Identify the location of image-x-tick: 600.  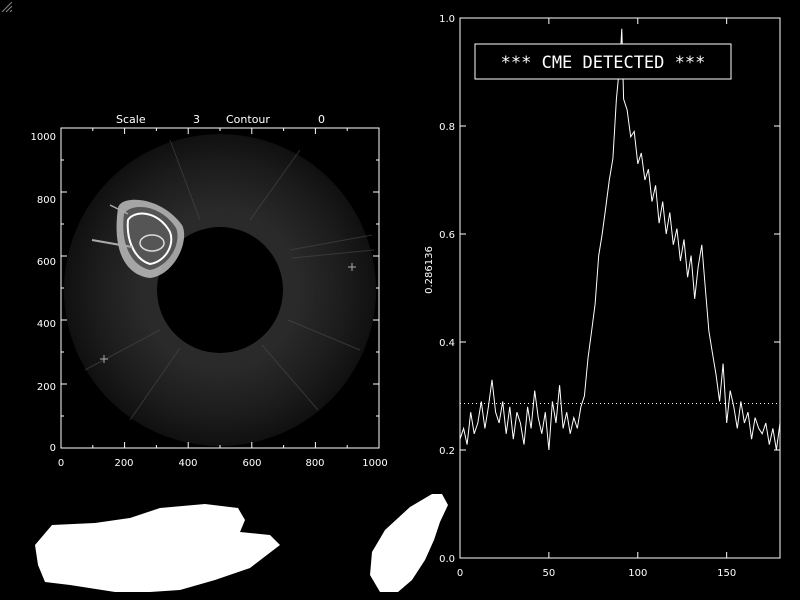
(251, 463).